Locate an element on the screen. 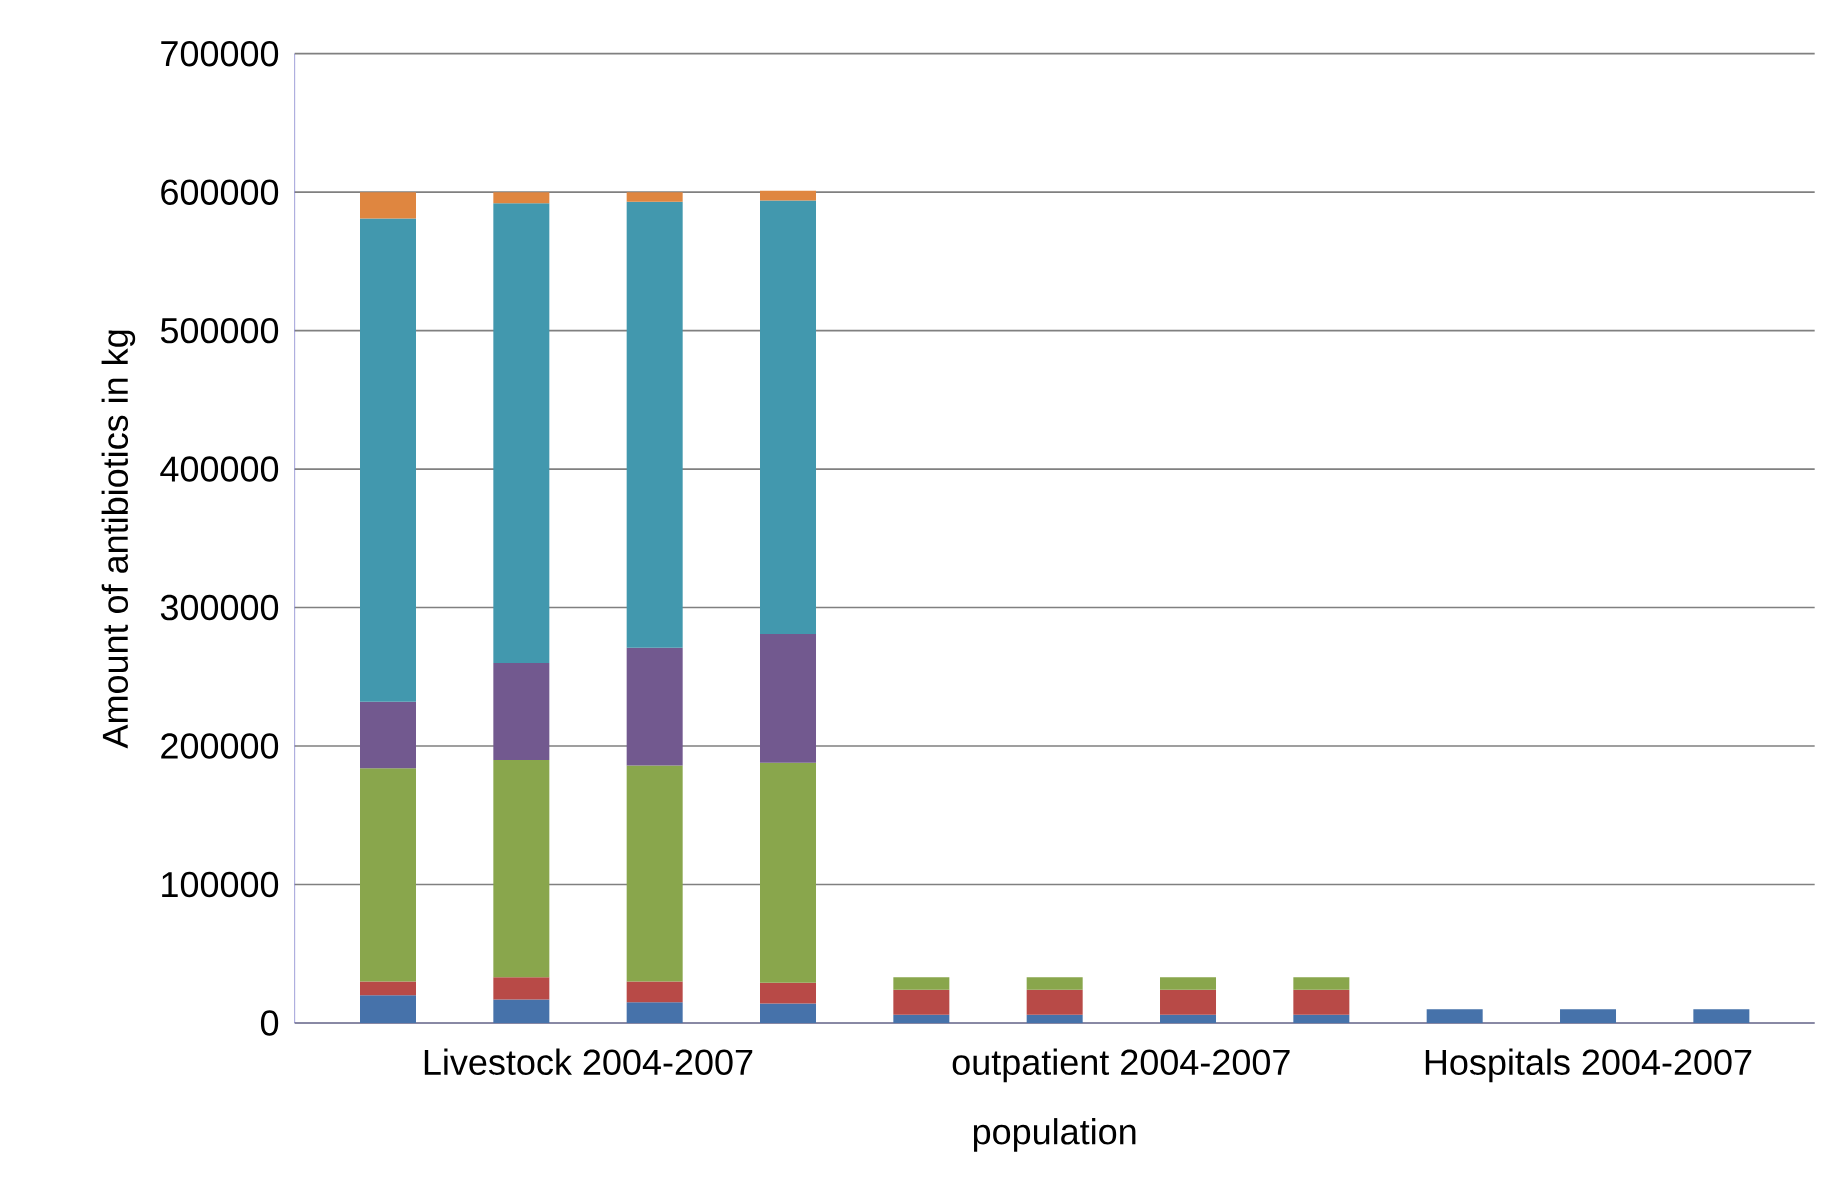 This screenshot has height=1179, width=1842. y-tick-label: 500000 is located at coordinates (219, 330).